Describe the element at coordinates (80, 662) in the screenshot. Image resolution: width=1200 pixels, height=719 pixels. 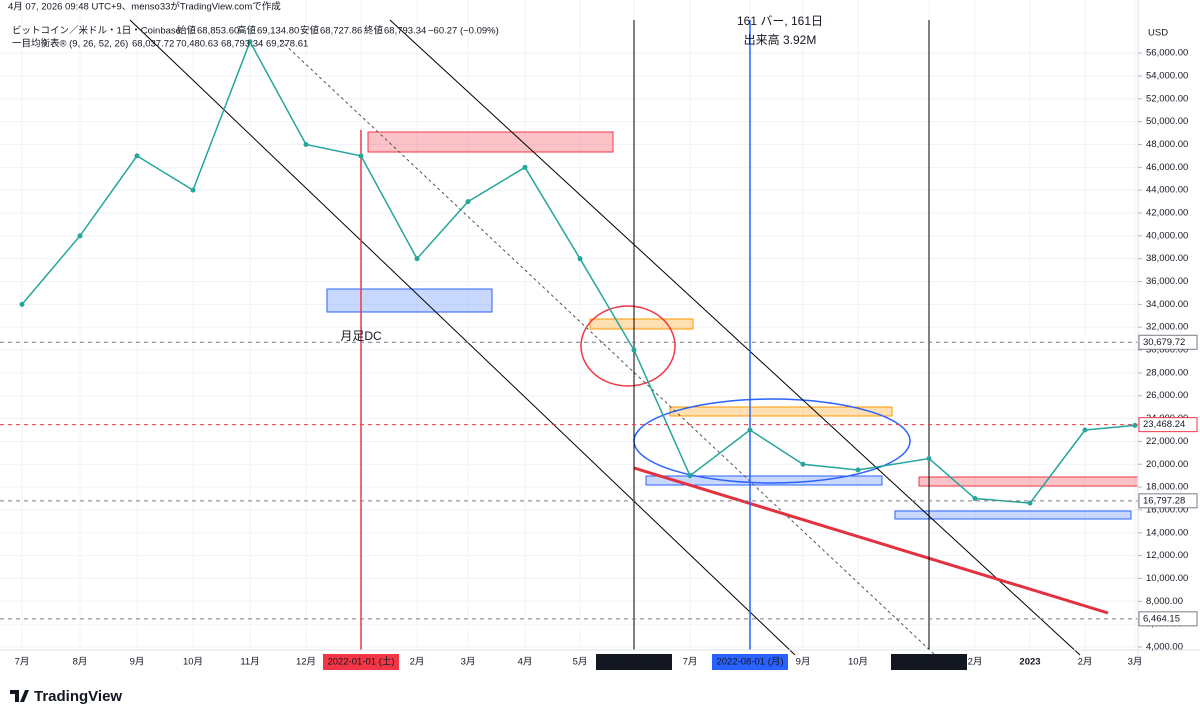
I see `x-tick-label: 8月` at that location.